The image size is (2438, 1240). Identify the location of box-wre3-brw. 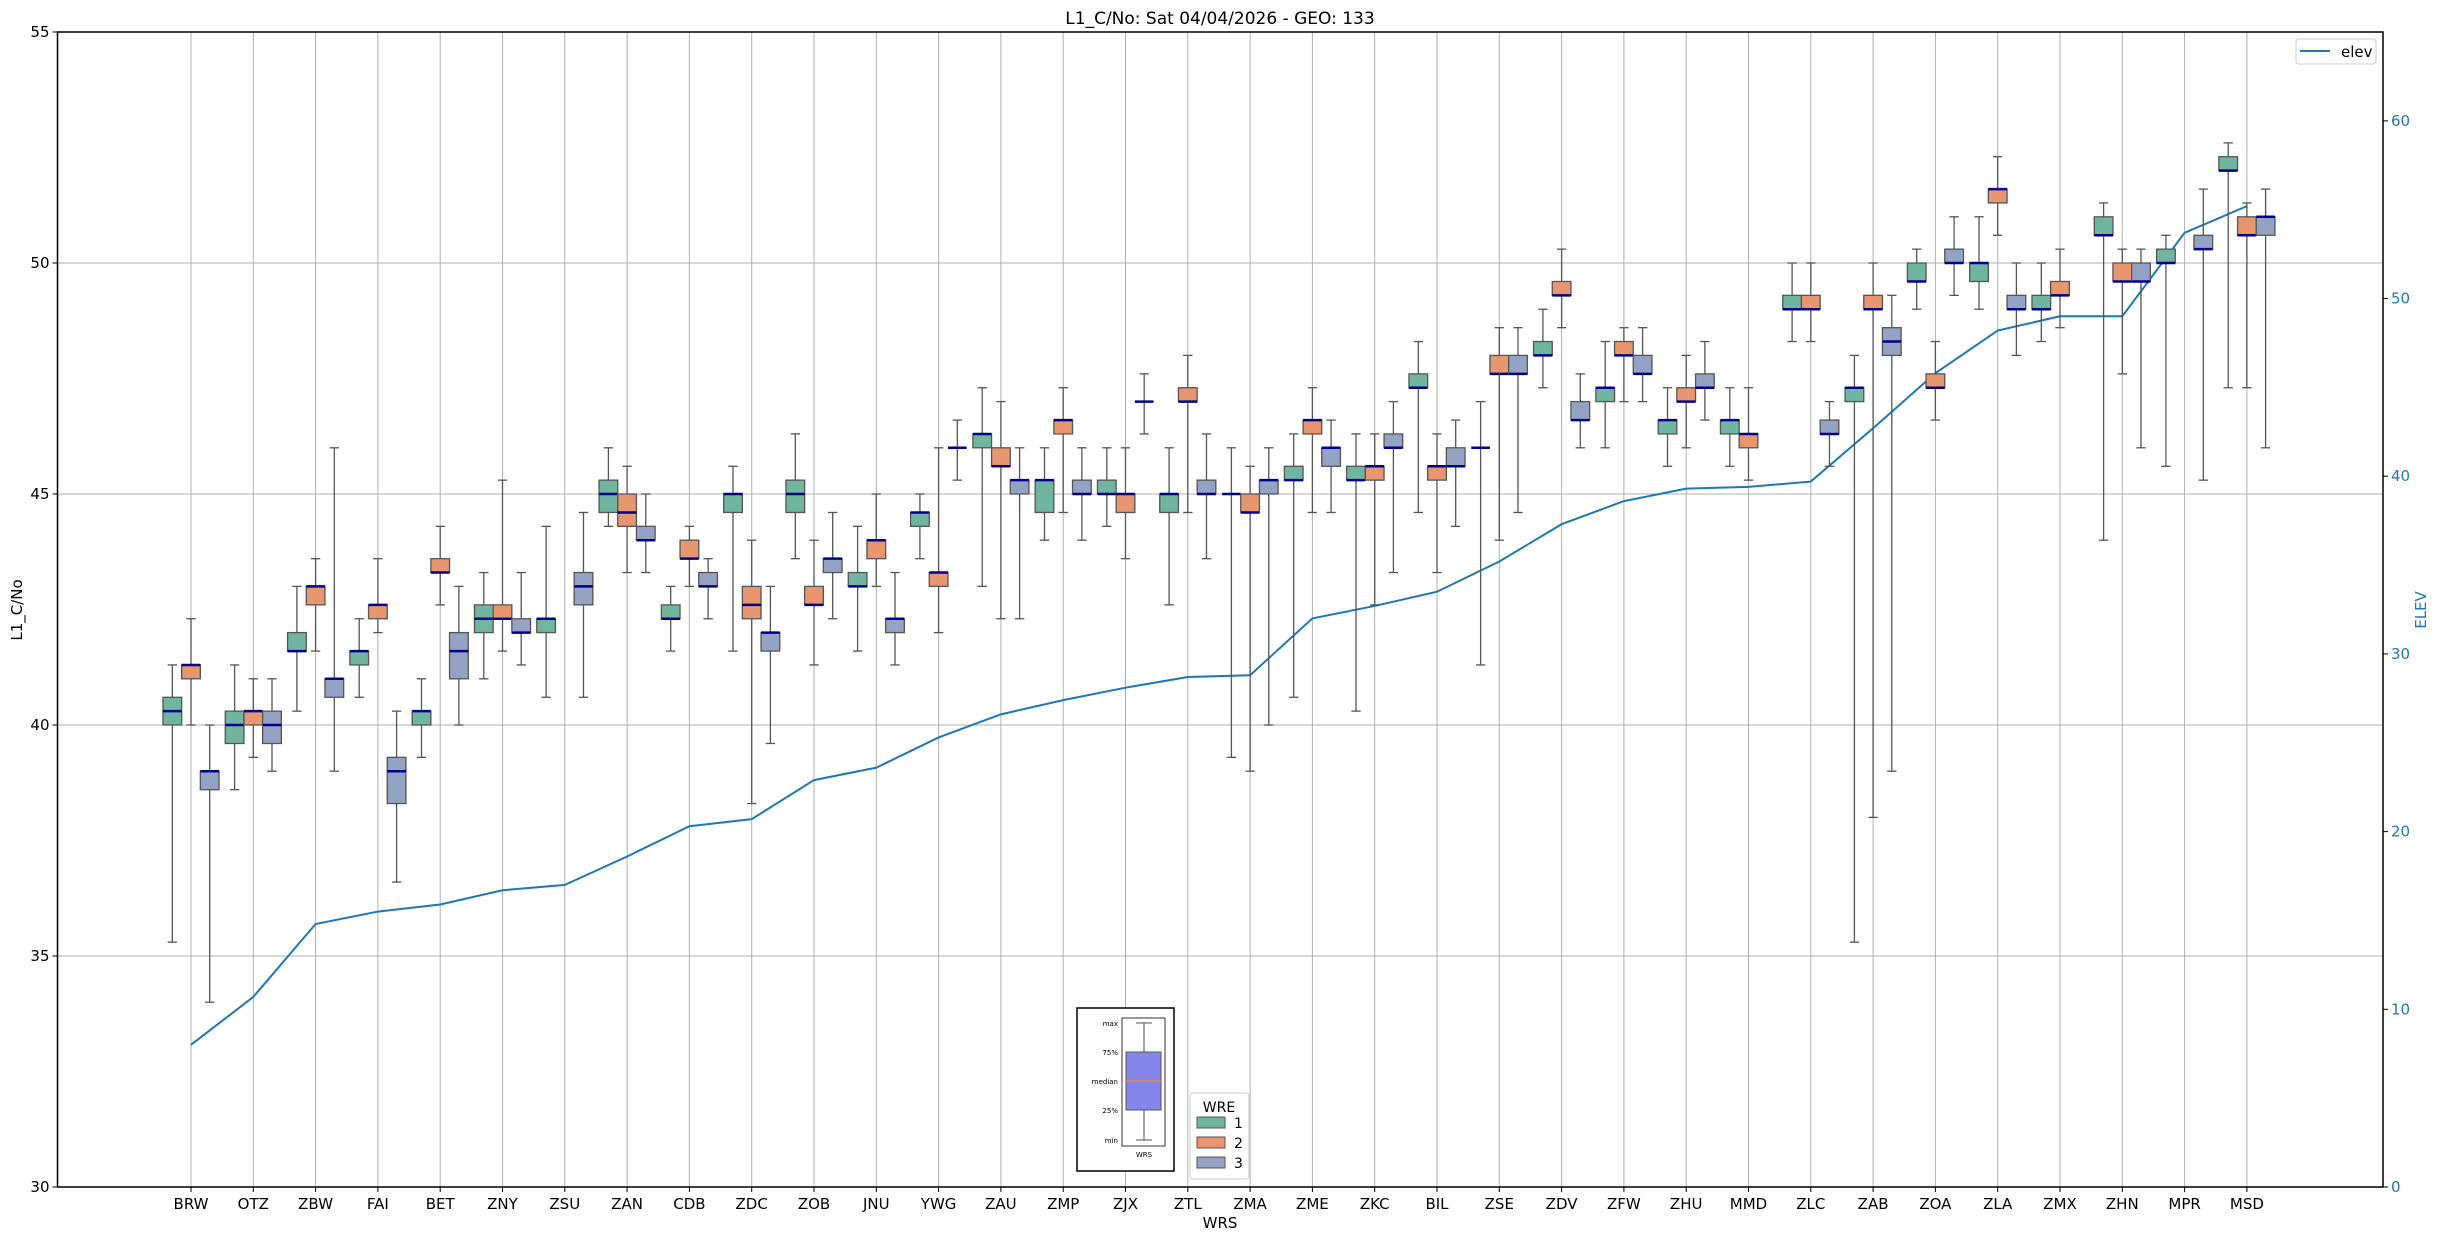
(209, 863).